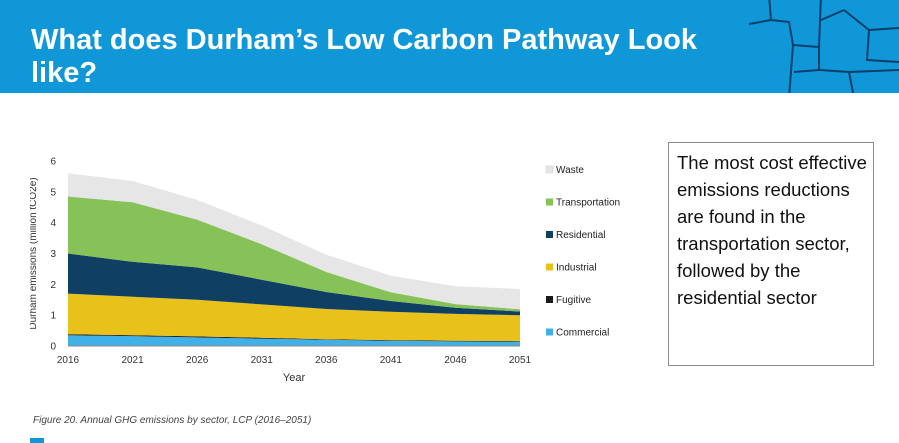 The image size is (899, 443). What do you see at coordinates (455, 360) in the screenshot?
I see `x-tick-label: 2046` at bounding box center [455, 360].